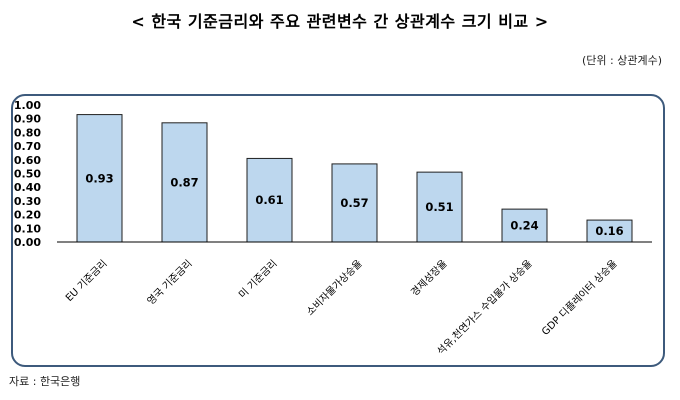  I want to click on chart-title: < 한국 기준금리와 주요 관련변수 간 상관계수 크기 비교 >, so click(340, 21).